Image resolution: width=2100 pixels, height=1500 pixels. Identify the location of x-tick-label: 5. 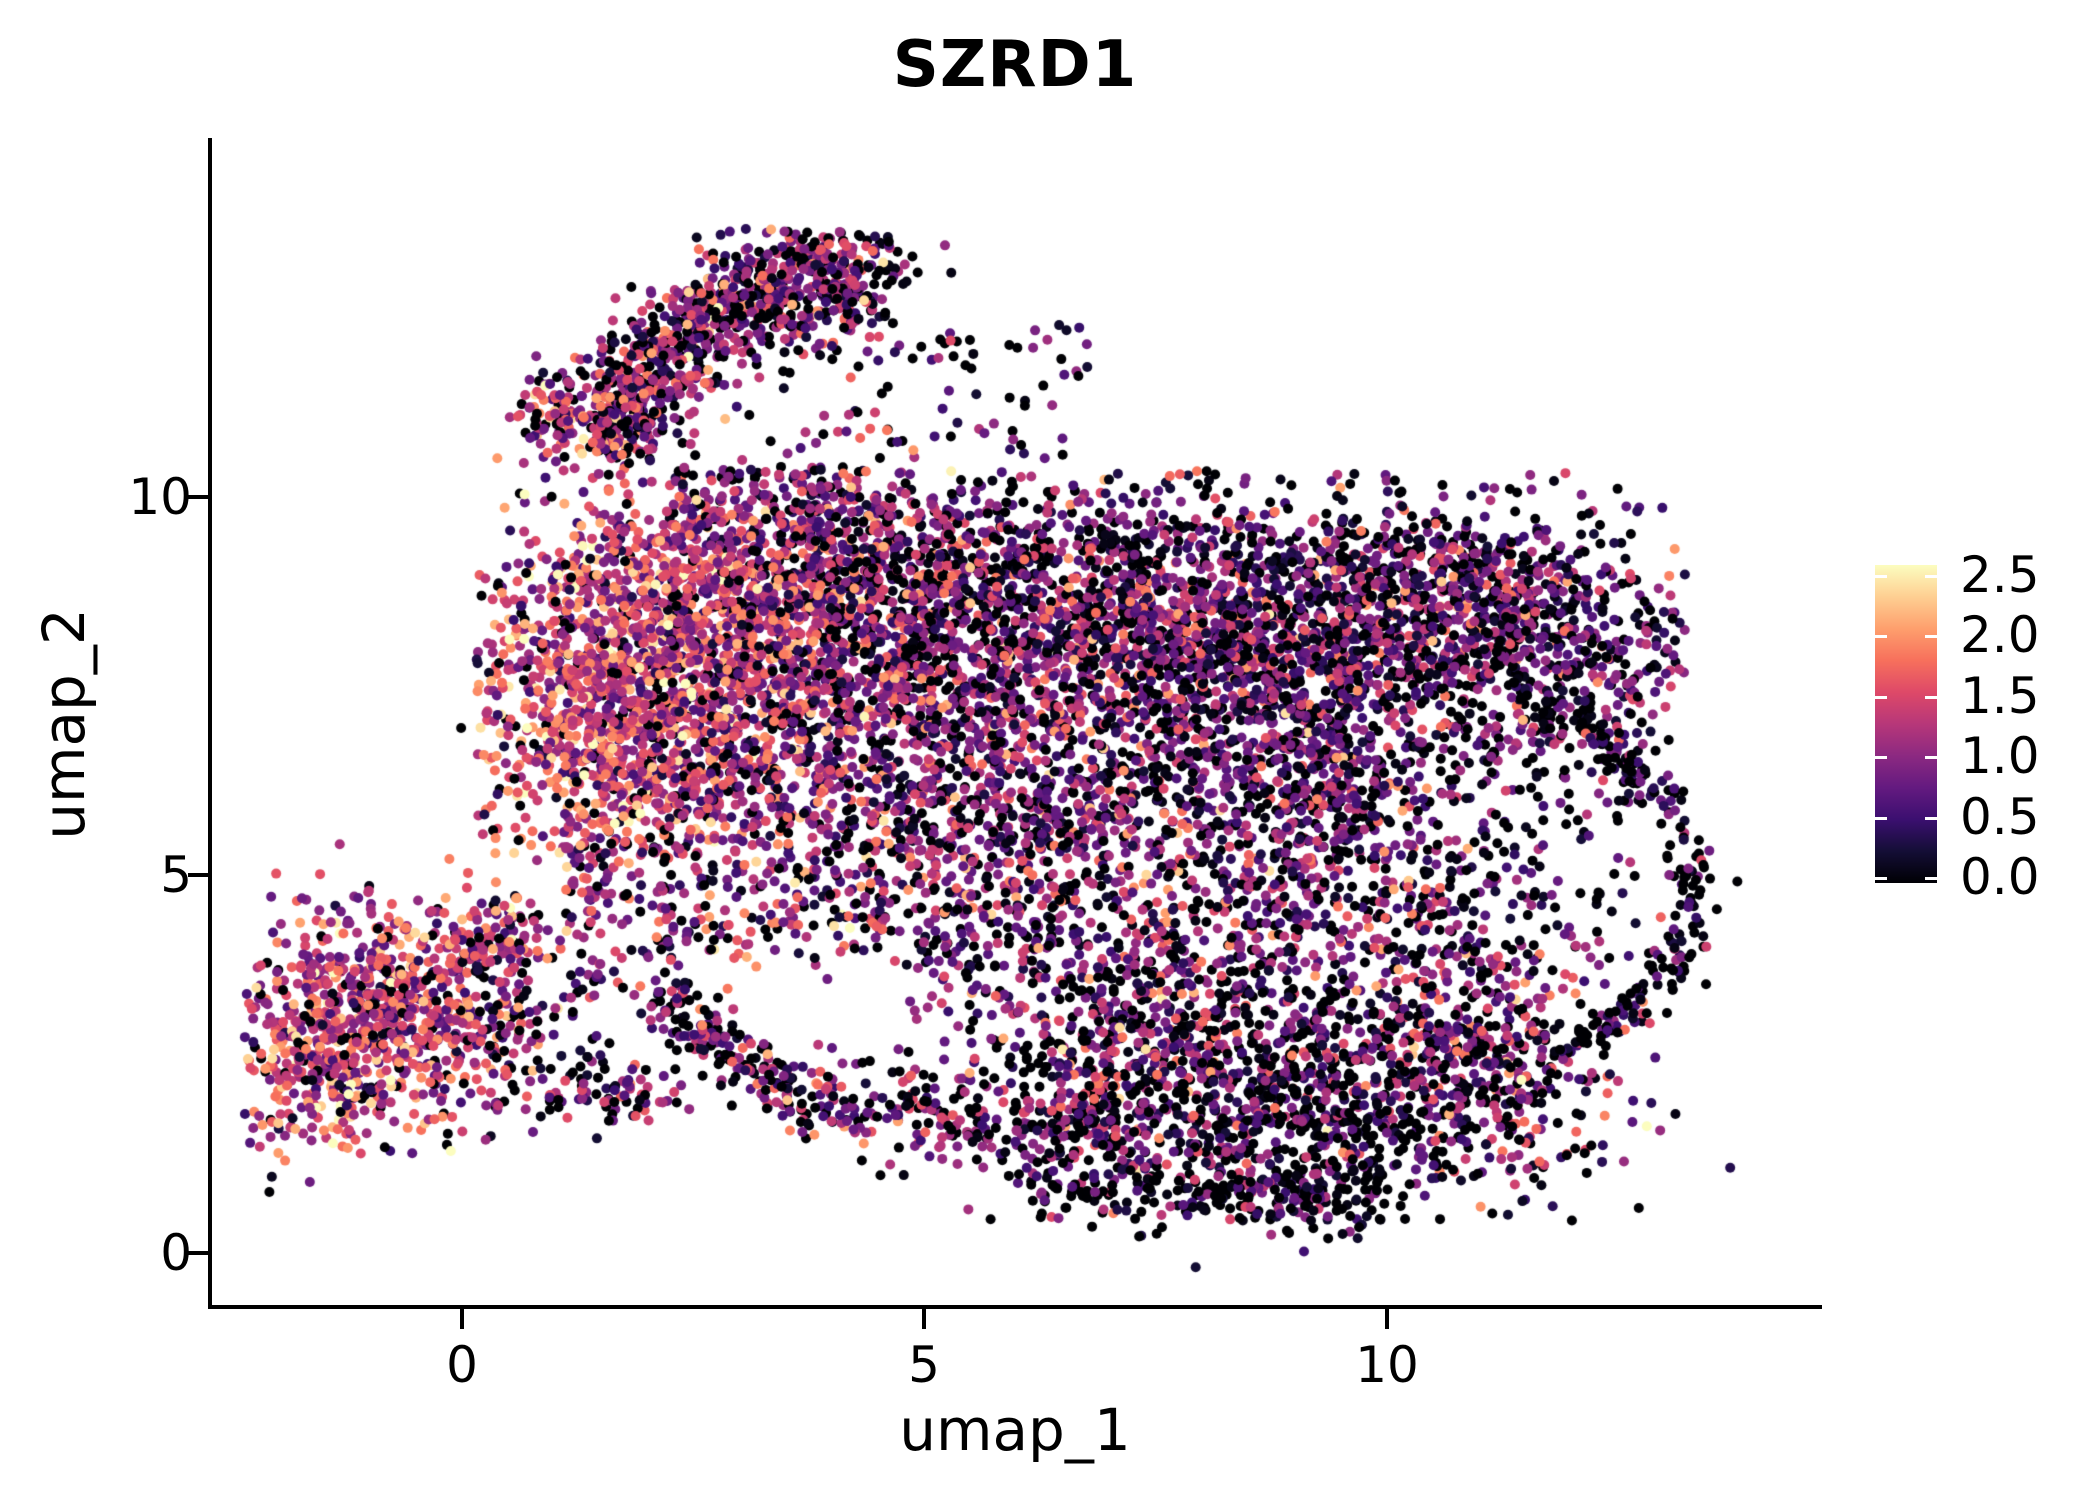
(924, 1365).